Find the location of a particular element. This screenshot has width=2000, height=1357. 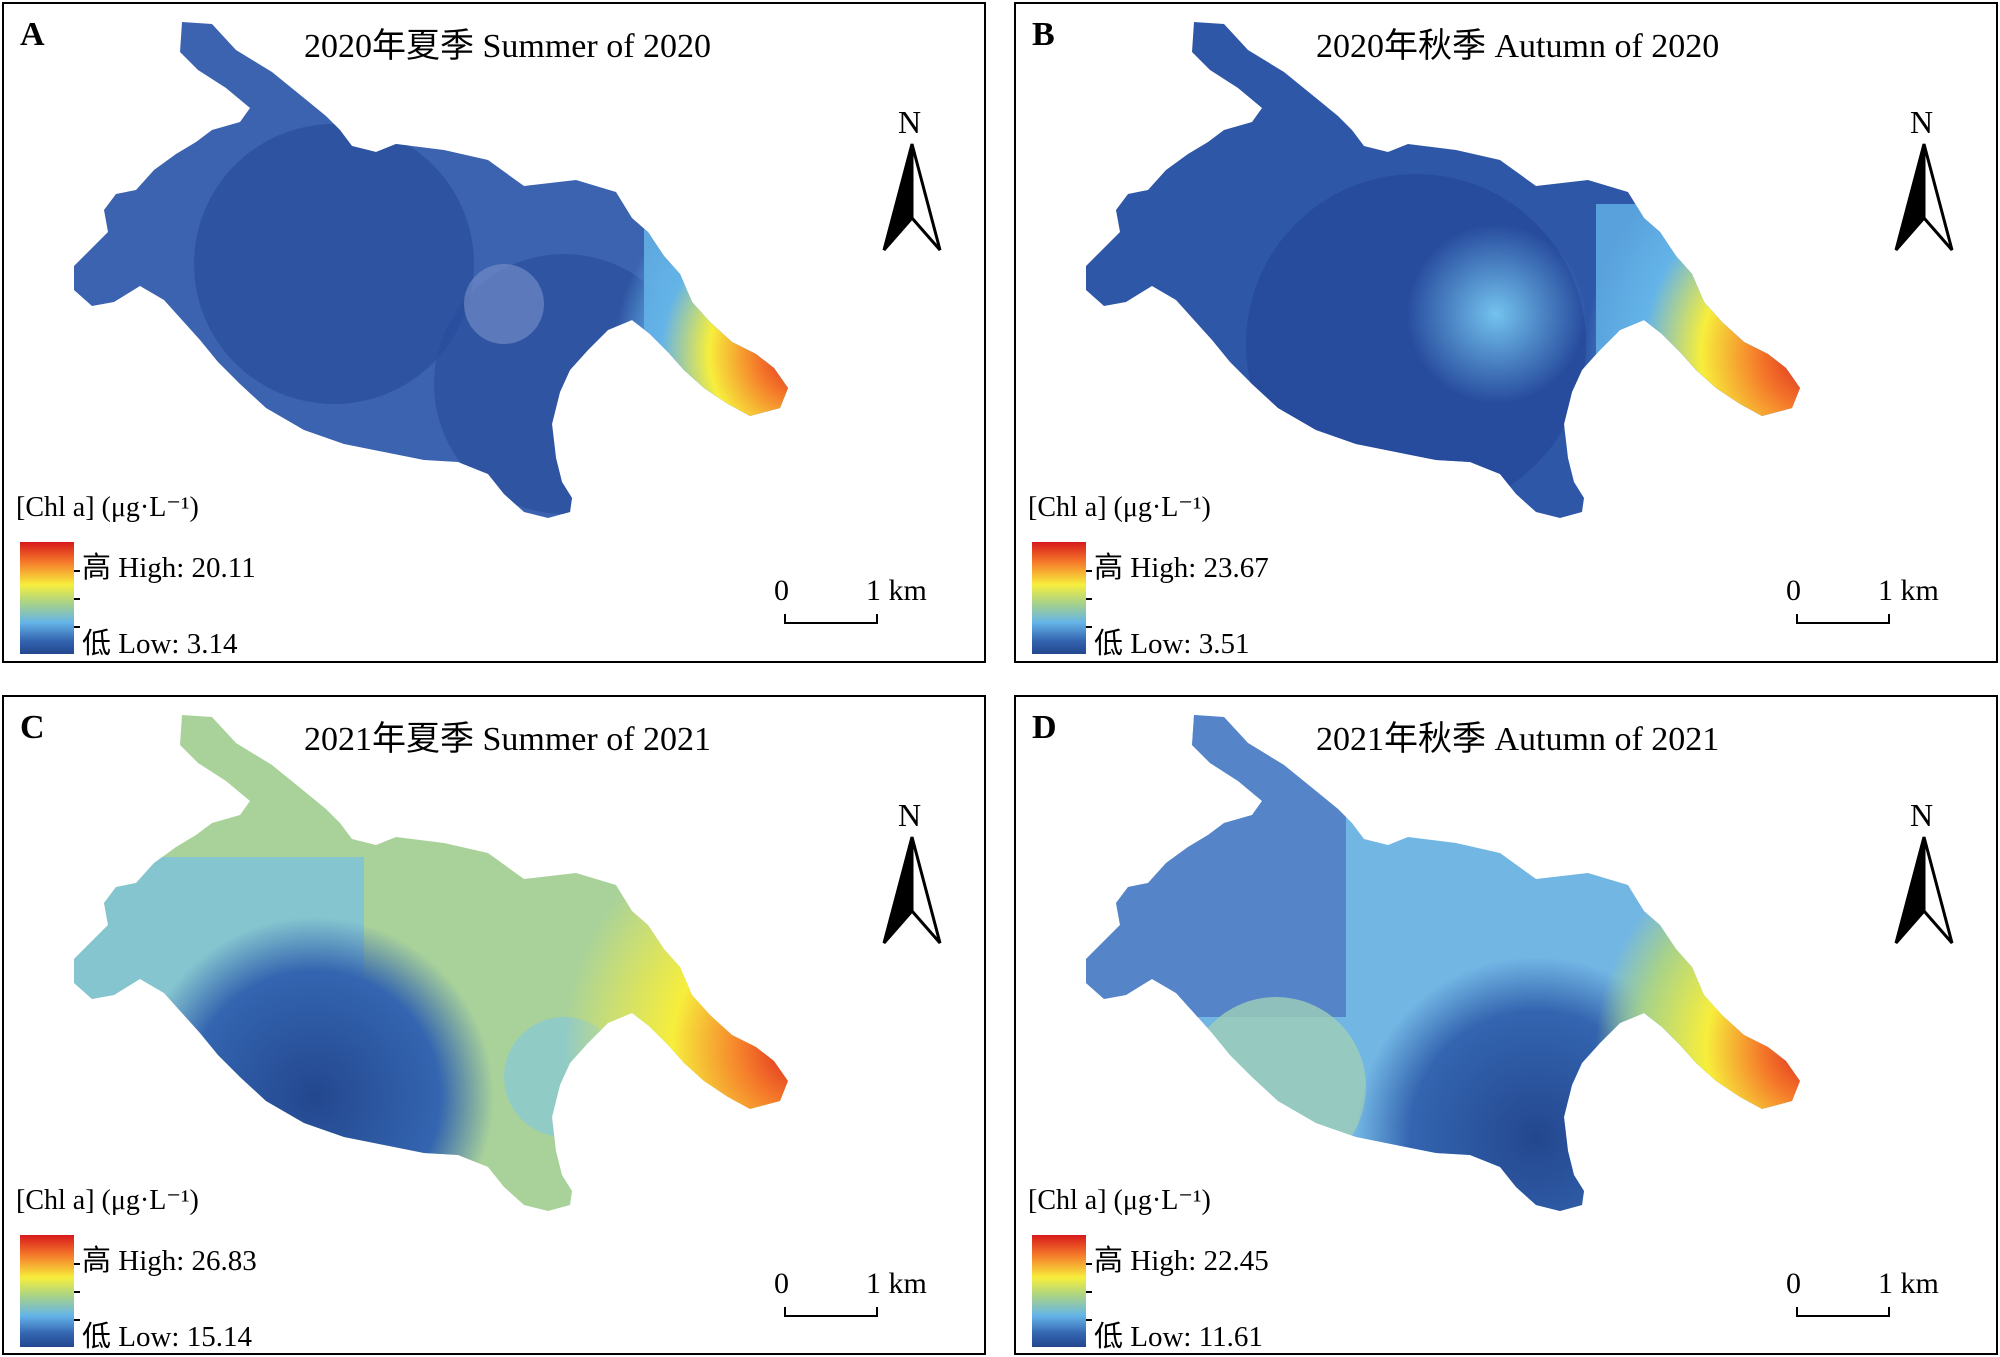

legend-high-label: 高 High: 26.83 is located at coordinates (169, 1258).